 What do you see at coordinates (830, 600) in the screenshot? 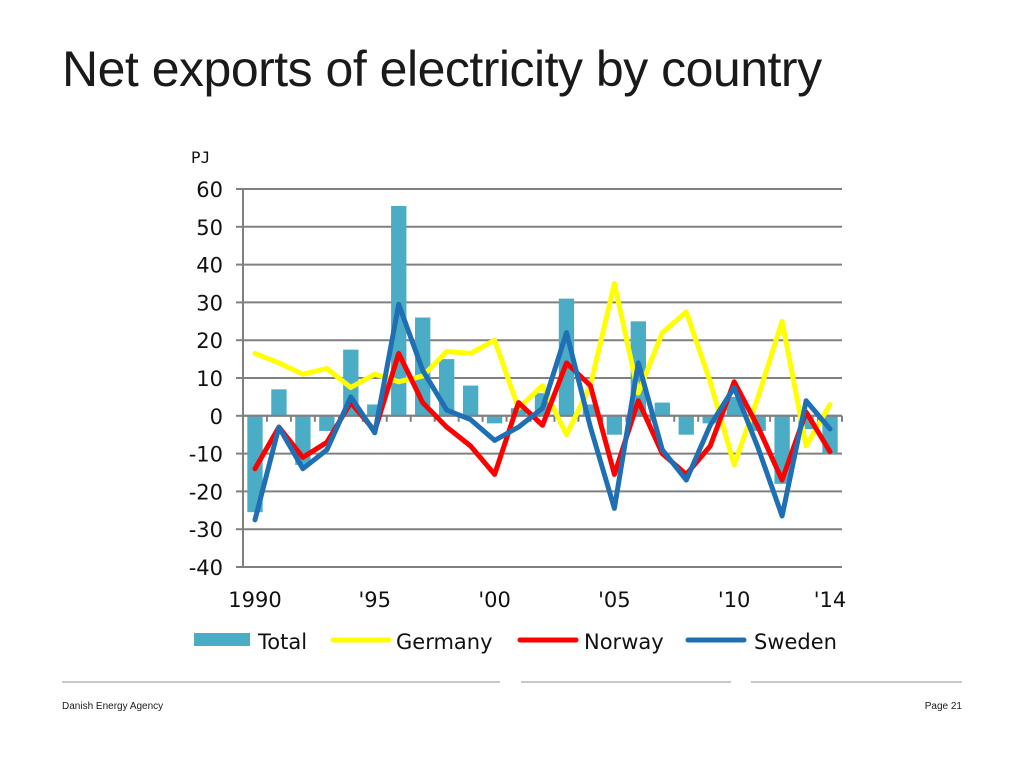
I see `x-tick-label: '14` at bounding box center [830, 600].